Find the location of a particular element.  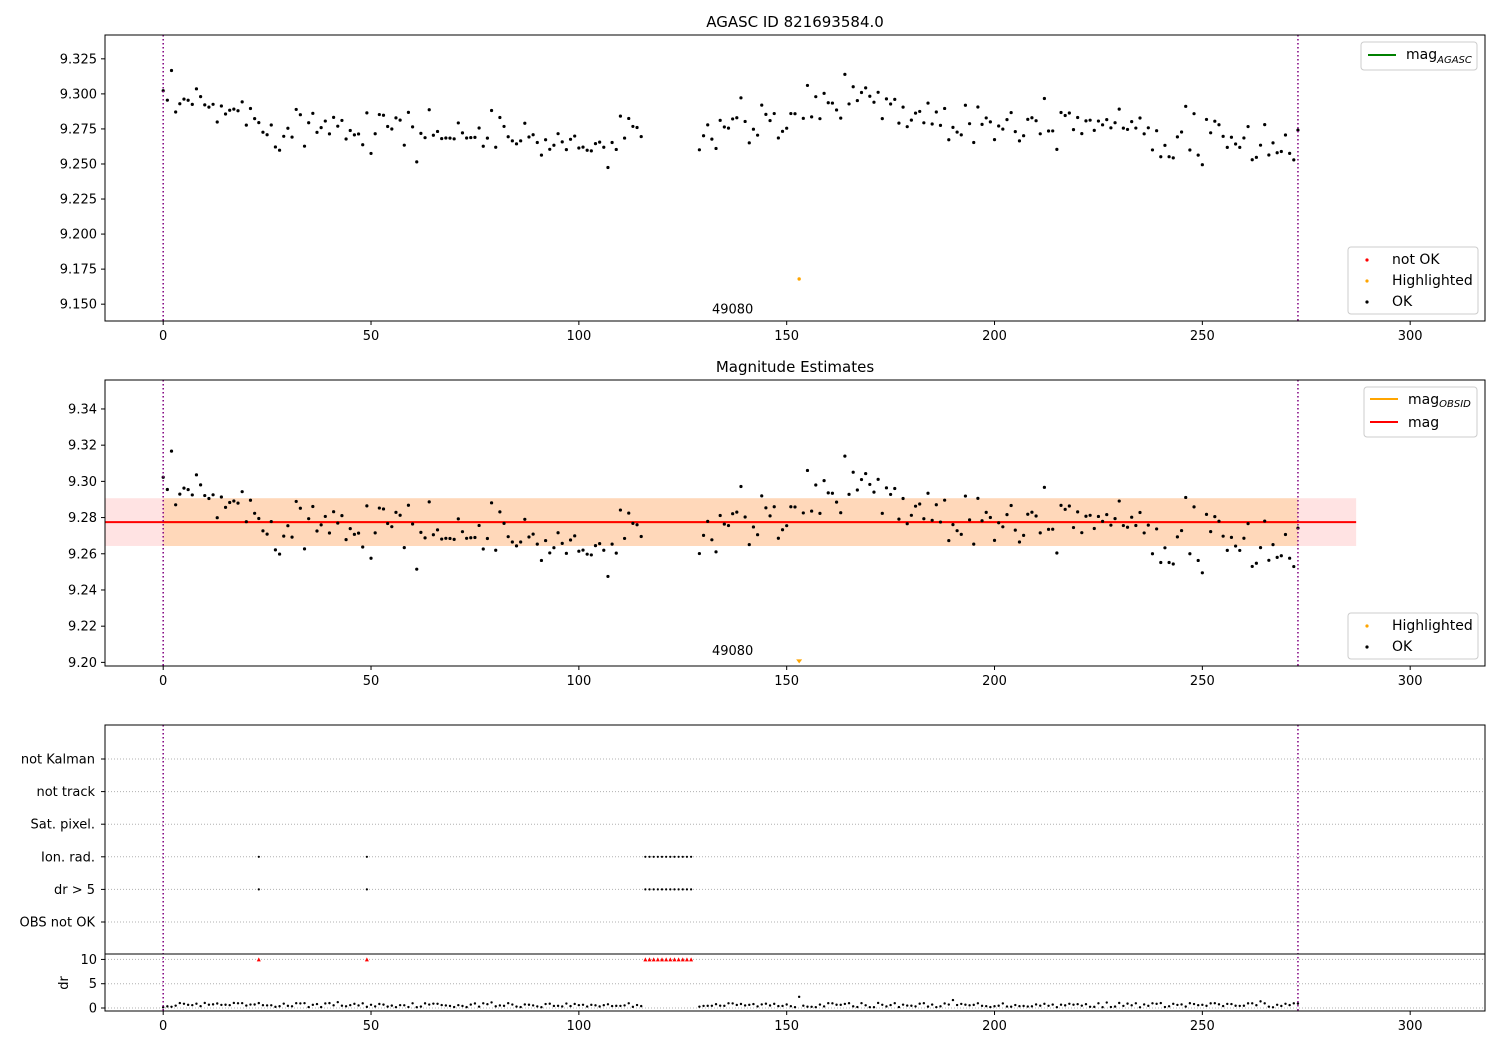

x-tick-label: 50 is located at coordinates (371, 681).